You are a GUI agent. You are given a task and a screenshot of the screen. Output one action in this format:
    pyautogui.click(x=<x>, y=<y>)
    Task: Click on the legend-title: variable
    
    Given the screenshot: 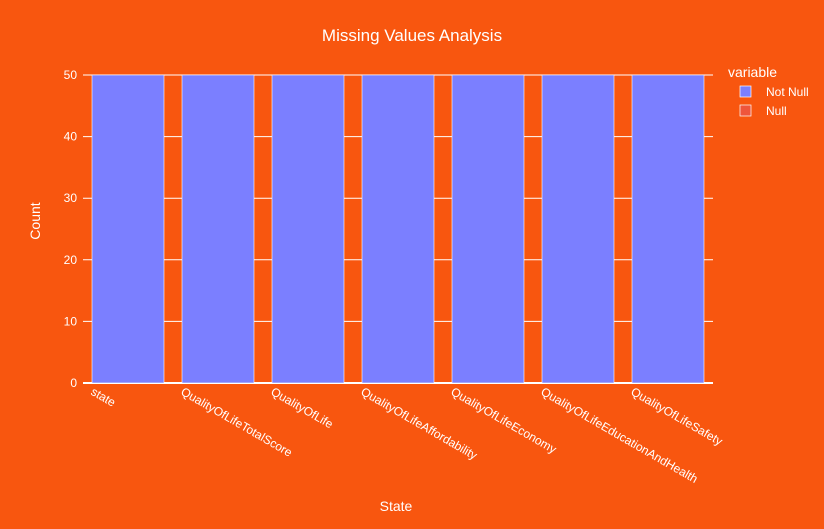 What is the action you would take?
    pyautogui.click(x=752, y=72)
    